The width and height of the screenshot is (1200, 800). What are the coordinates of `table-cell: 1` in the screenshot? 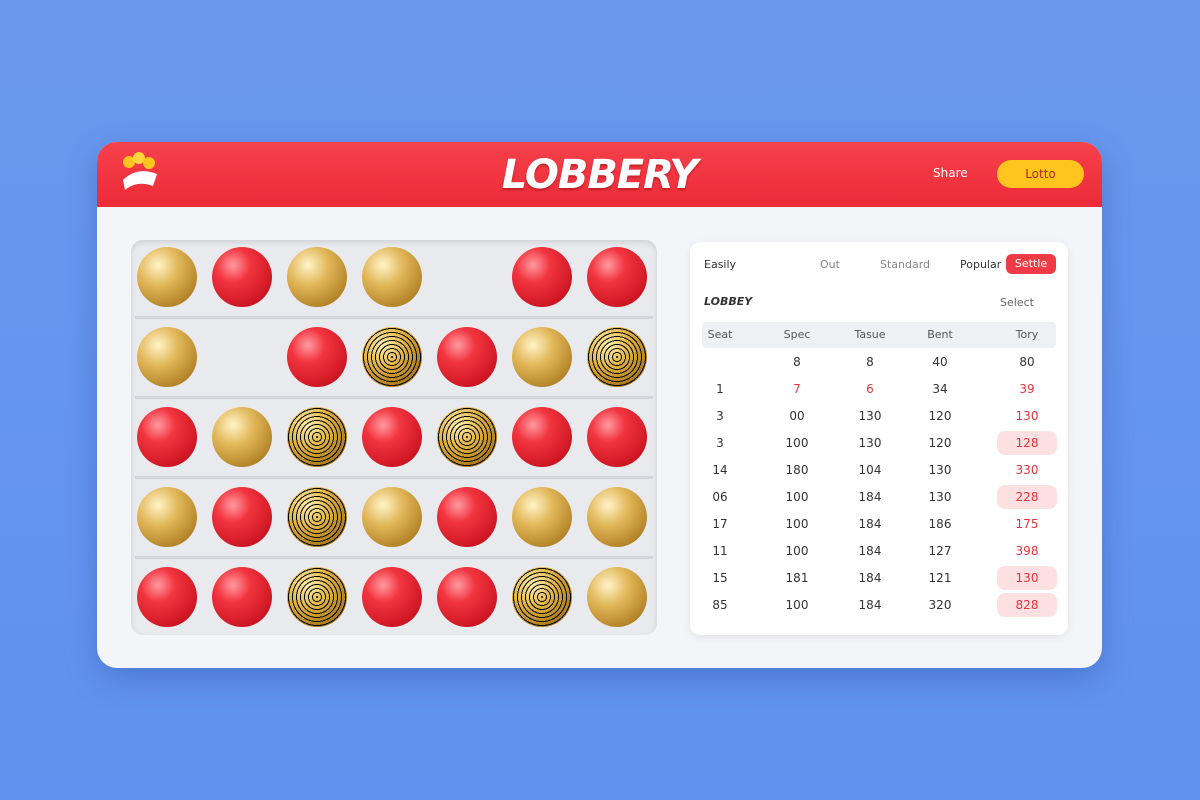 It's located at (720, 389).